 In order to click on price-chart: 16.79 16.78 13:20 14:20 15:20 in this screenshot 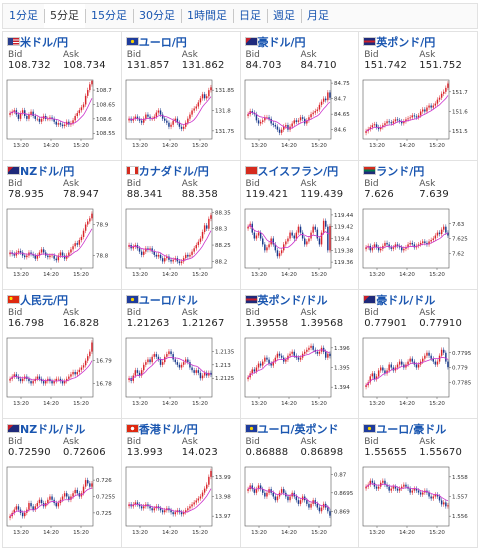, I will do `click(59, 372)`.